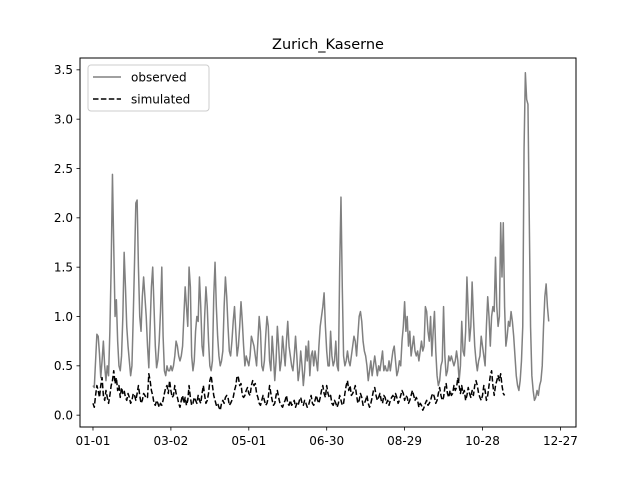 Image resolution: width=640 pixels, height=480 pixels. I want to click on y-axis: 0.0 0.5 1.0 1.5 2.0 2.5 3.0 3.5, so click(67, 242).